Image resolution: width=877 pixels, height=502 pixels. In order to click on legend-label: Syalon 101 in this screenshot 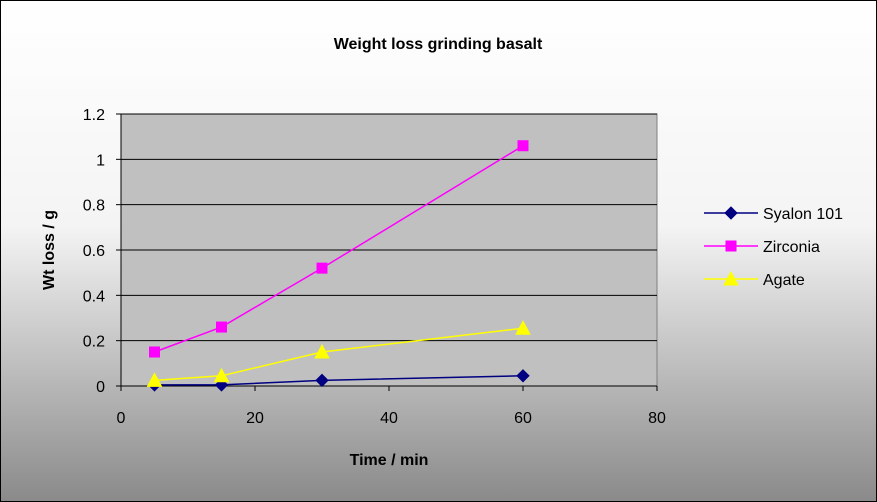, I will do `click(803, 214)`.